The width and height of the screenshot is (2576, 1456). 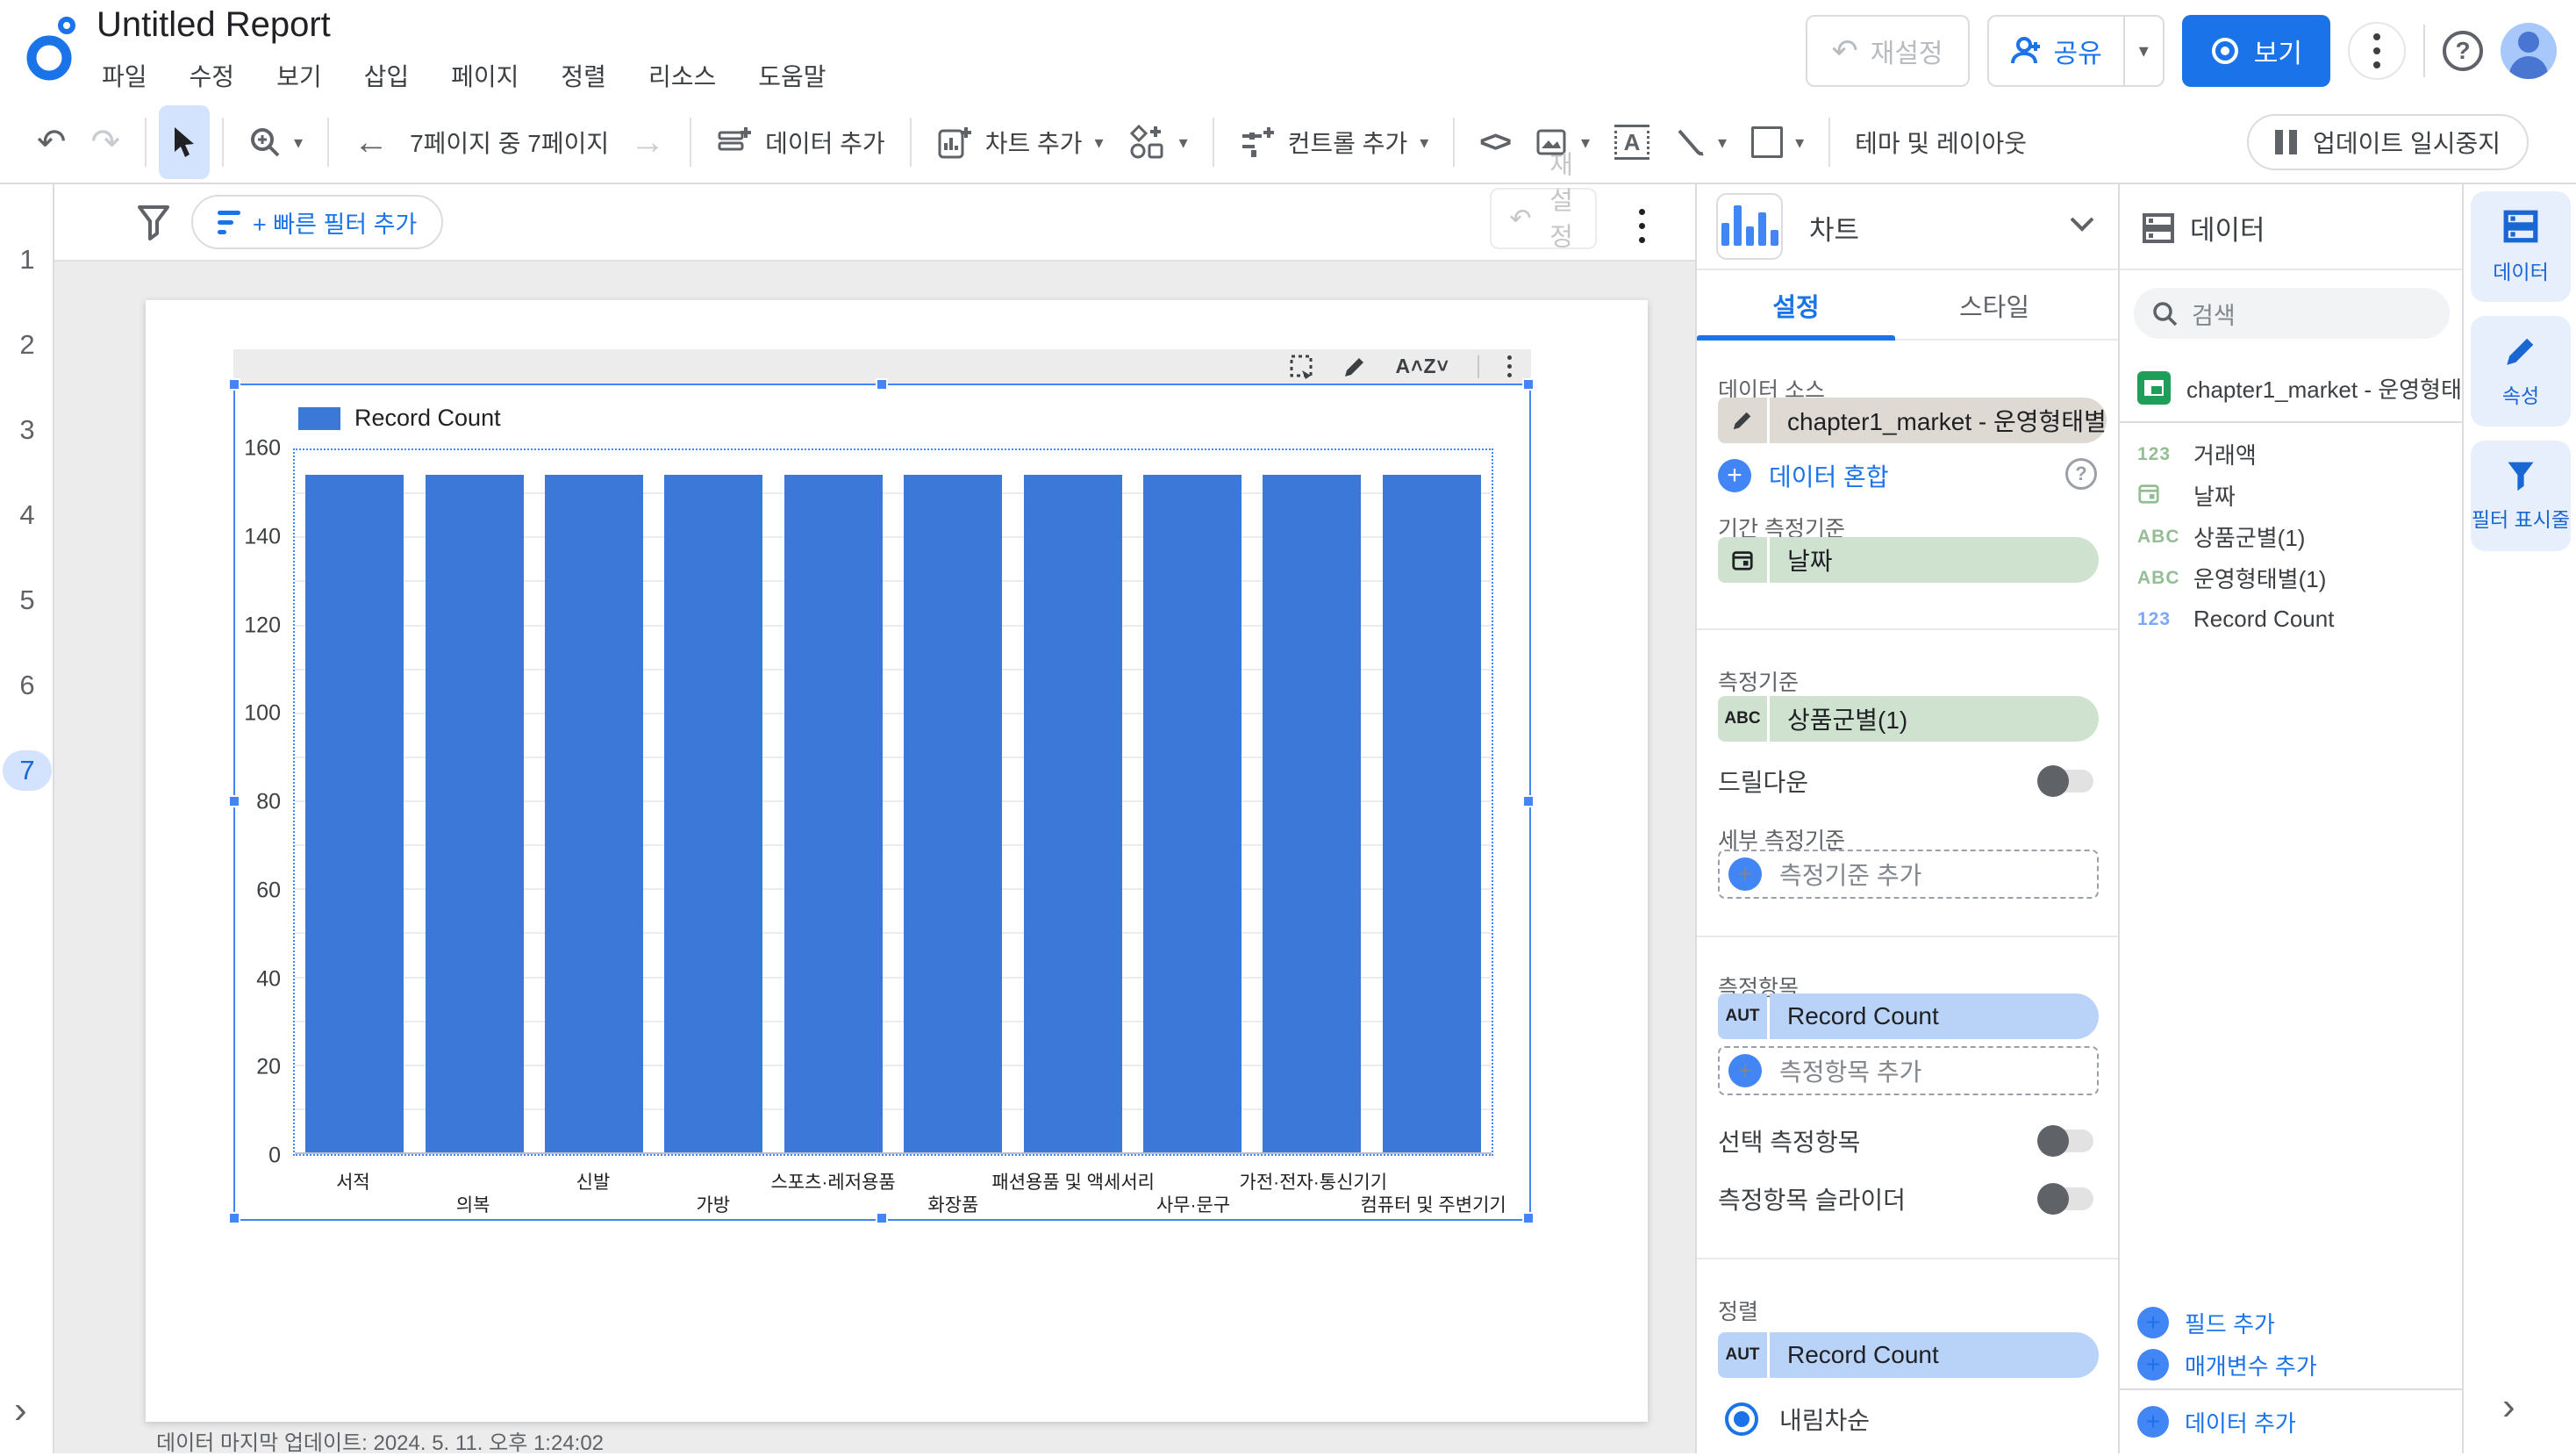 What do you see at coordinates (2521, 371) in the screenshot?
I see `rail-properties-button: 속성` at bounding box center [2521, 371].